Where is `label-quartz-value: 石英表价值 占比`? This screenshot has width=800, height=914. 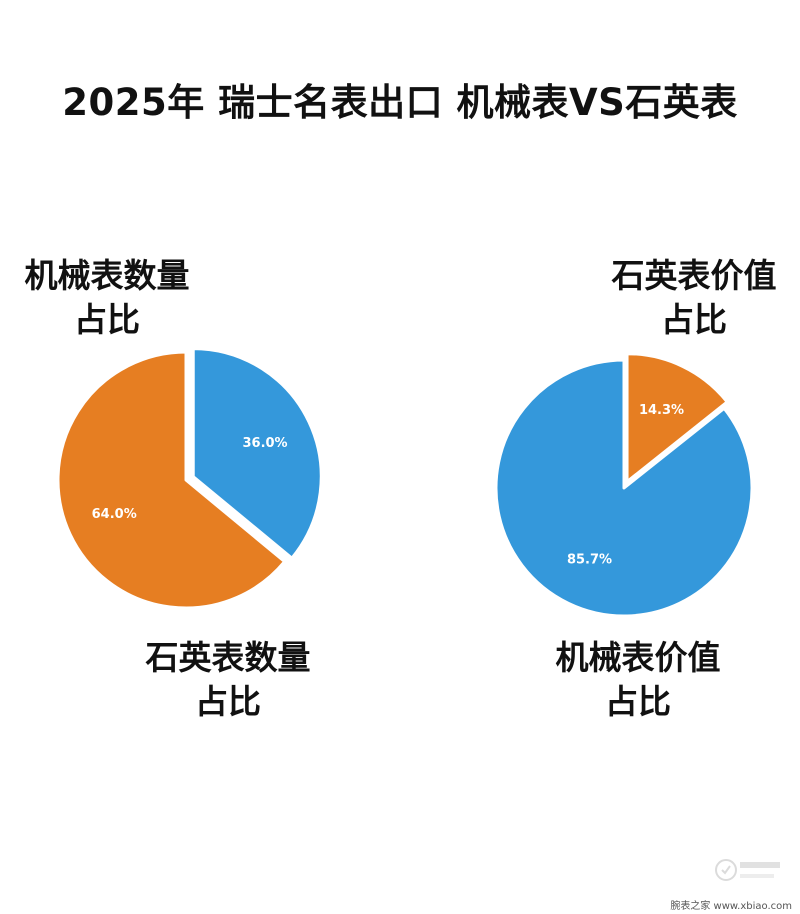 label-quartz-value: 石英表价值 占比 is located at coordinates (694, 298).